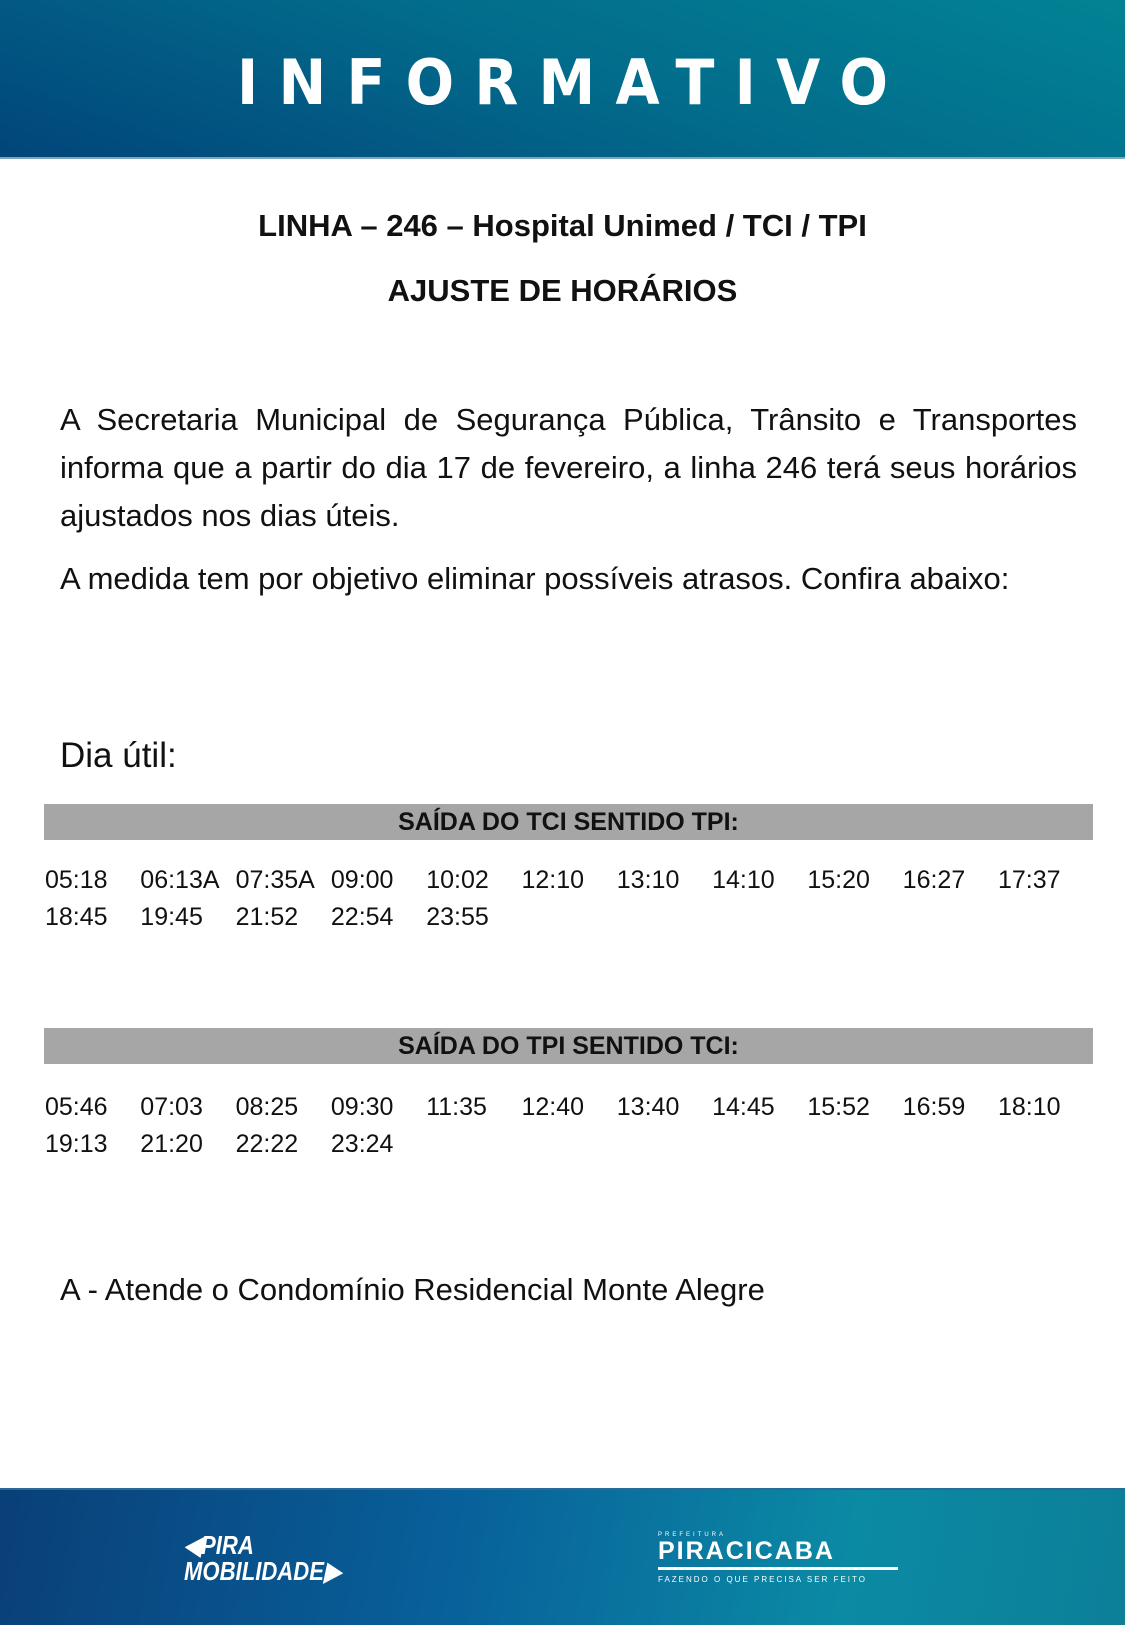 This screenshot has width=1125, height=1625. I want to click on departure-time: 09:30, so click(362, 1107).